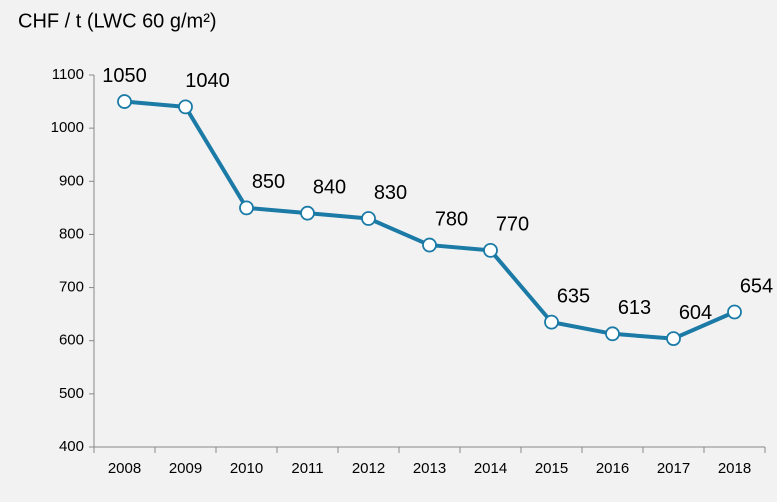 Image resolution: width=777 pixels, height=502 pixels. I want to click on data-label: 850, so click(268, 182).